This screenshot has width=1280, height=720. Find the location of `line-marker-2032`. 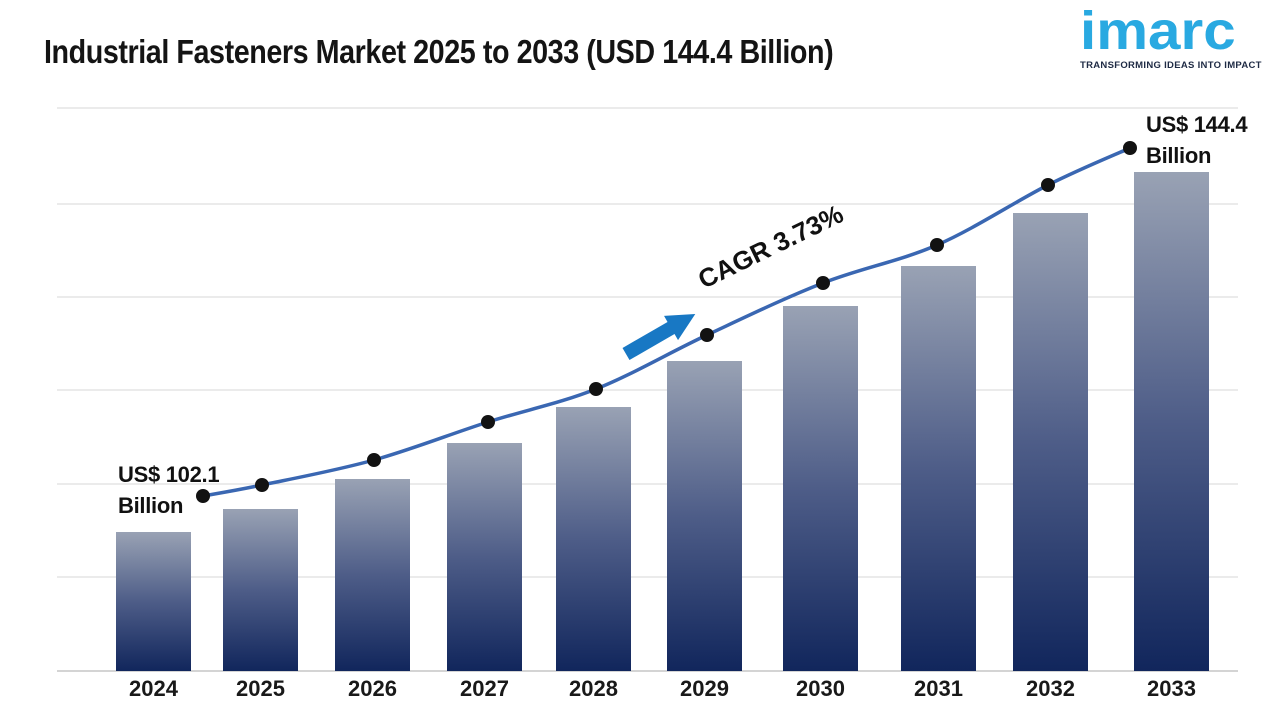

line-marker-2032 is located at coordinates (1048, 185).